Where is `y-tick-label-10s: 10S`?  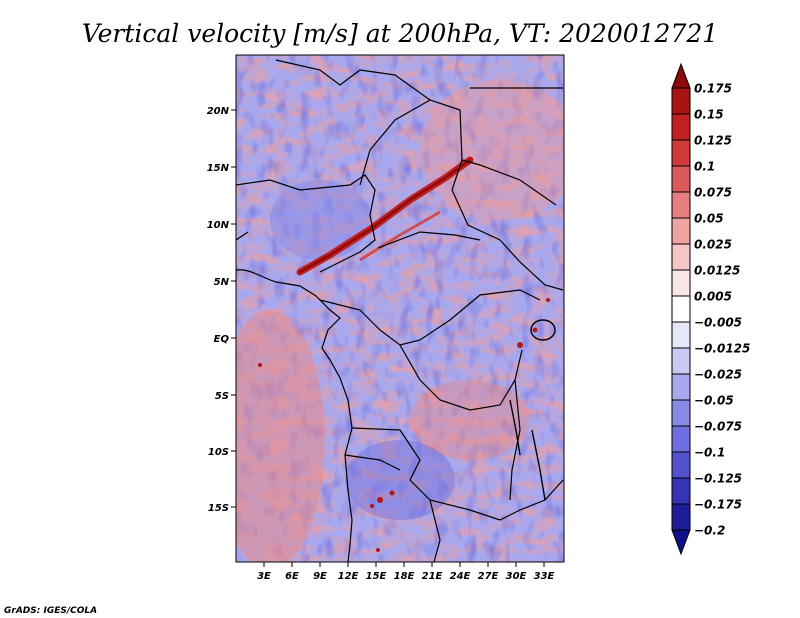
y-tick-label-10s: 10S is located at coordinates (218, 452).